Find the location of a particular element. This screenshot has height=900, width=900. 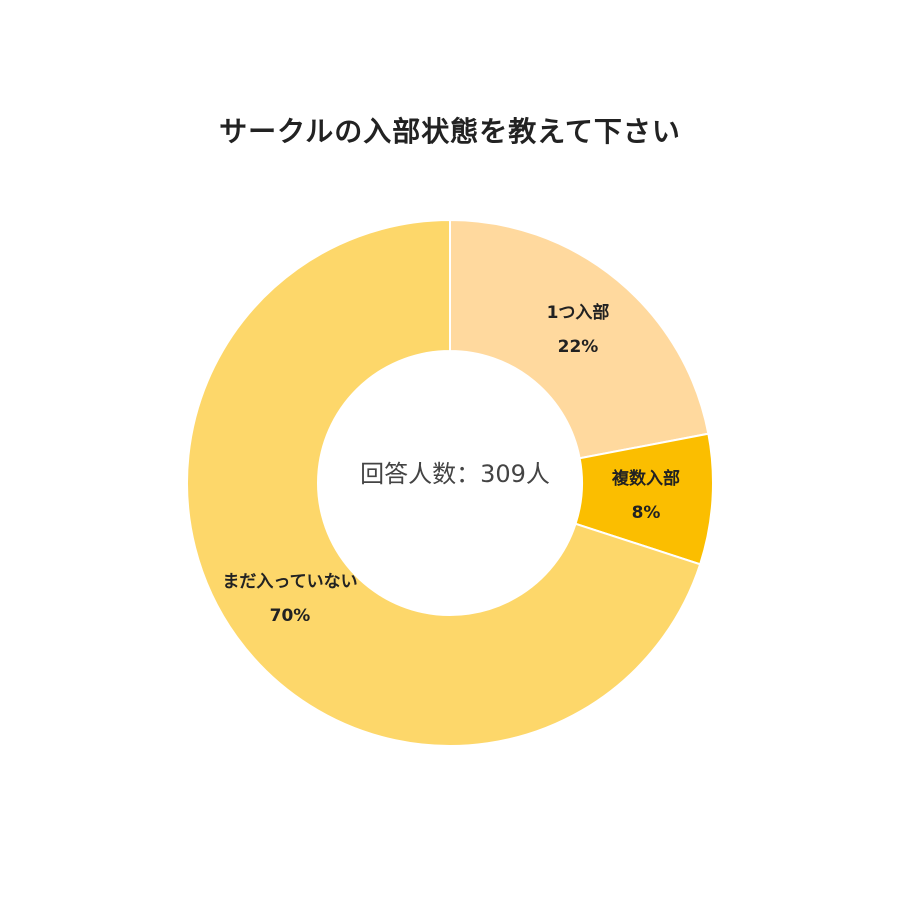

center-label: 回答人数：309人 is located at coordinates (455, 474).